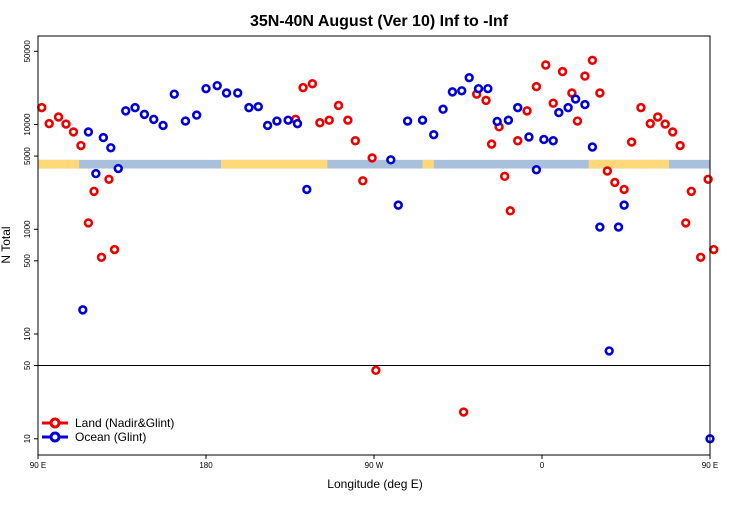 This screenshot has width=750, height=505. What do you see at coordinates (6, 244) in the screenshot?
I see `y-axis-label: N Total` at bounding box center [6, 244].